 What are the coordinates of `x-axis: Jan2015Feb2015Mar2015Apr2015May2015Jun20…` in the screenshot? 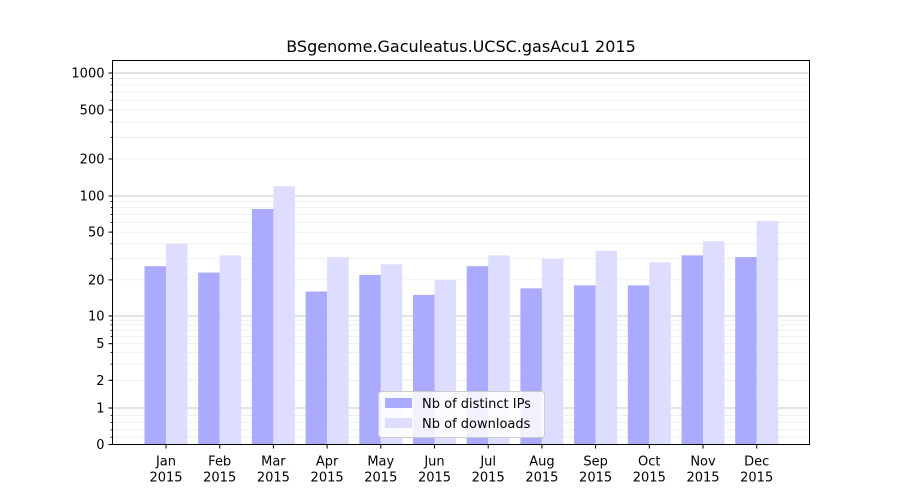 It's located at (461, 465).